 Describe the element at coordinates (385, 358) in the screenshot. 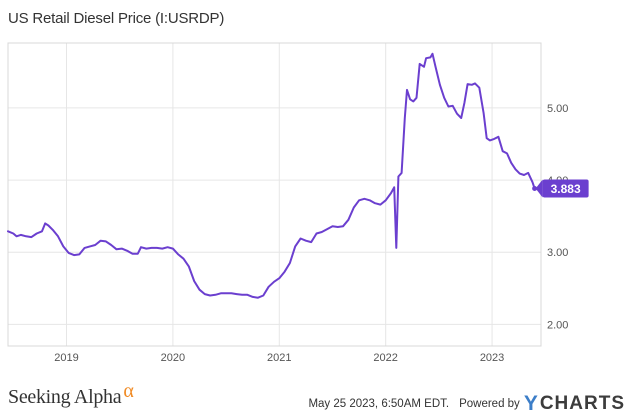

I see `x-tick-label: 2022` at that location.